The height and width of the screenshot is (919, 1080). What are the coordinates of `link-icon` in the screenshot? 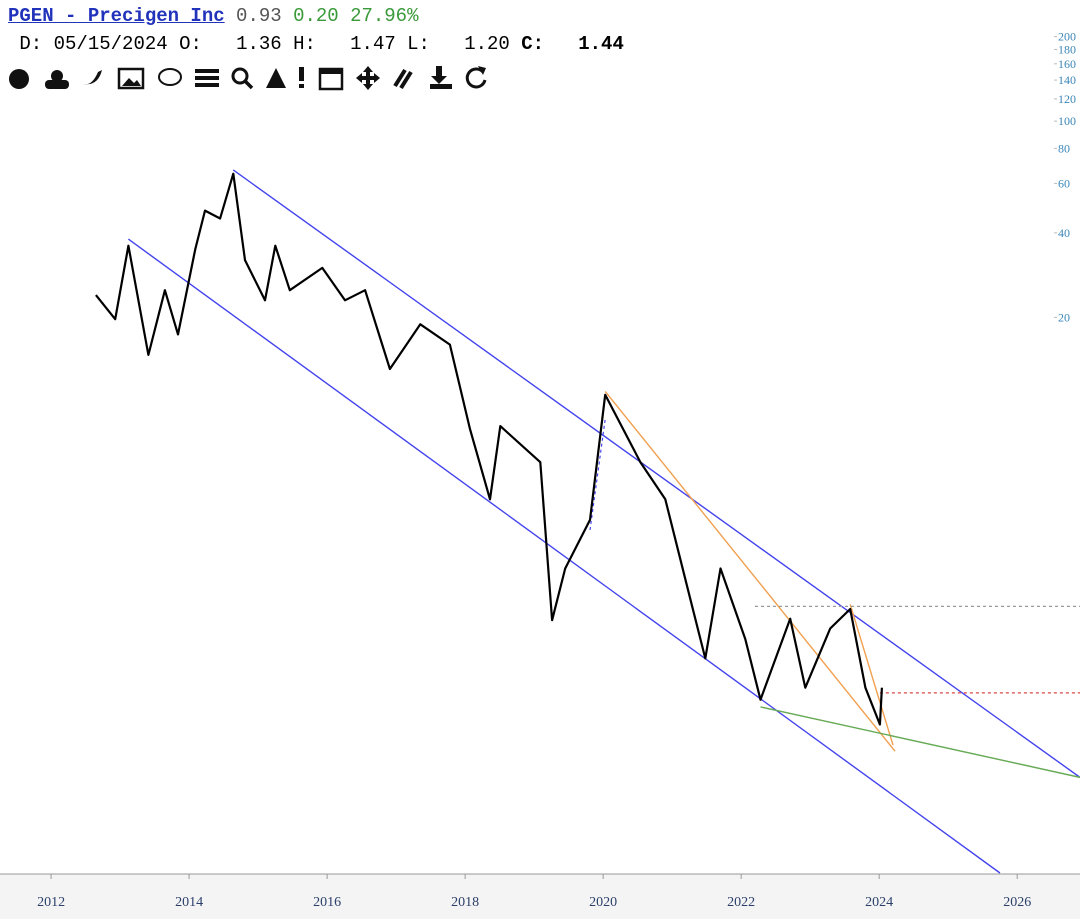 It's located at (403, 79).